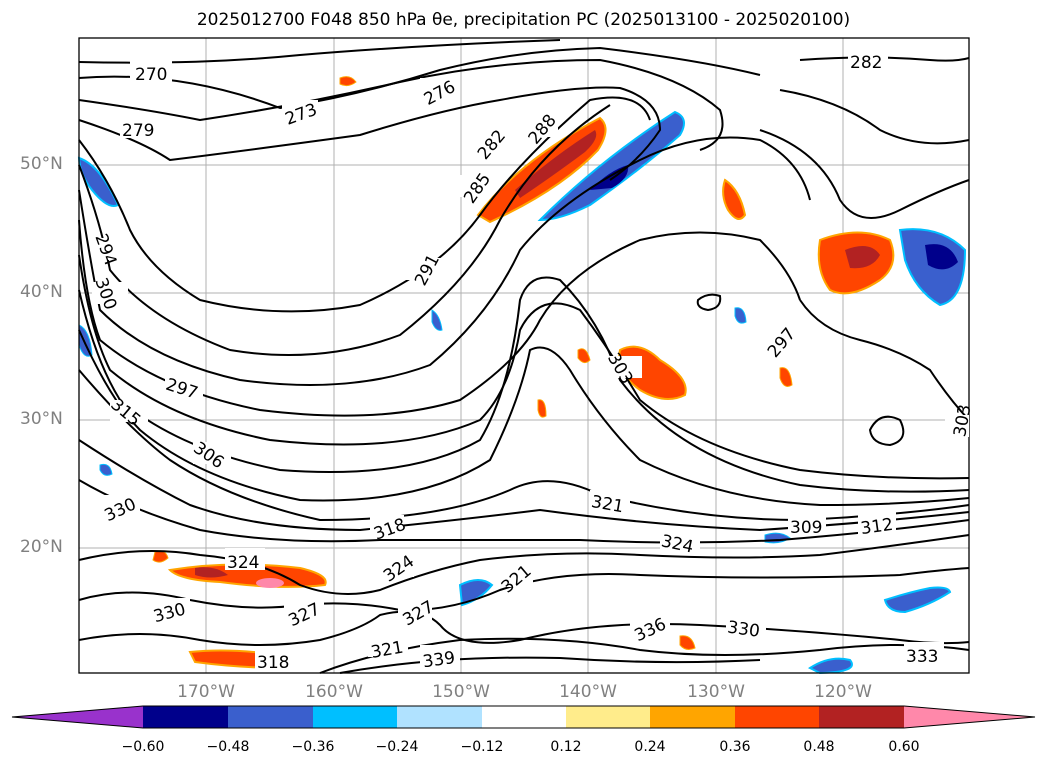 This screenshot has width=1047, height=767. I want to click on colorbar-tick-label: −0.12, so click(482, 747).